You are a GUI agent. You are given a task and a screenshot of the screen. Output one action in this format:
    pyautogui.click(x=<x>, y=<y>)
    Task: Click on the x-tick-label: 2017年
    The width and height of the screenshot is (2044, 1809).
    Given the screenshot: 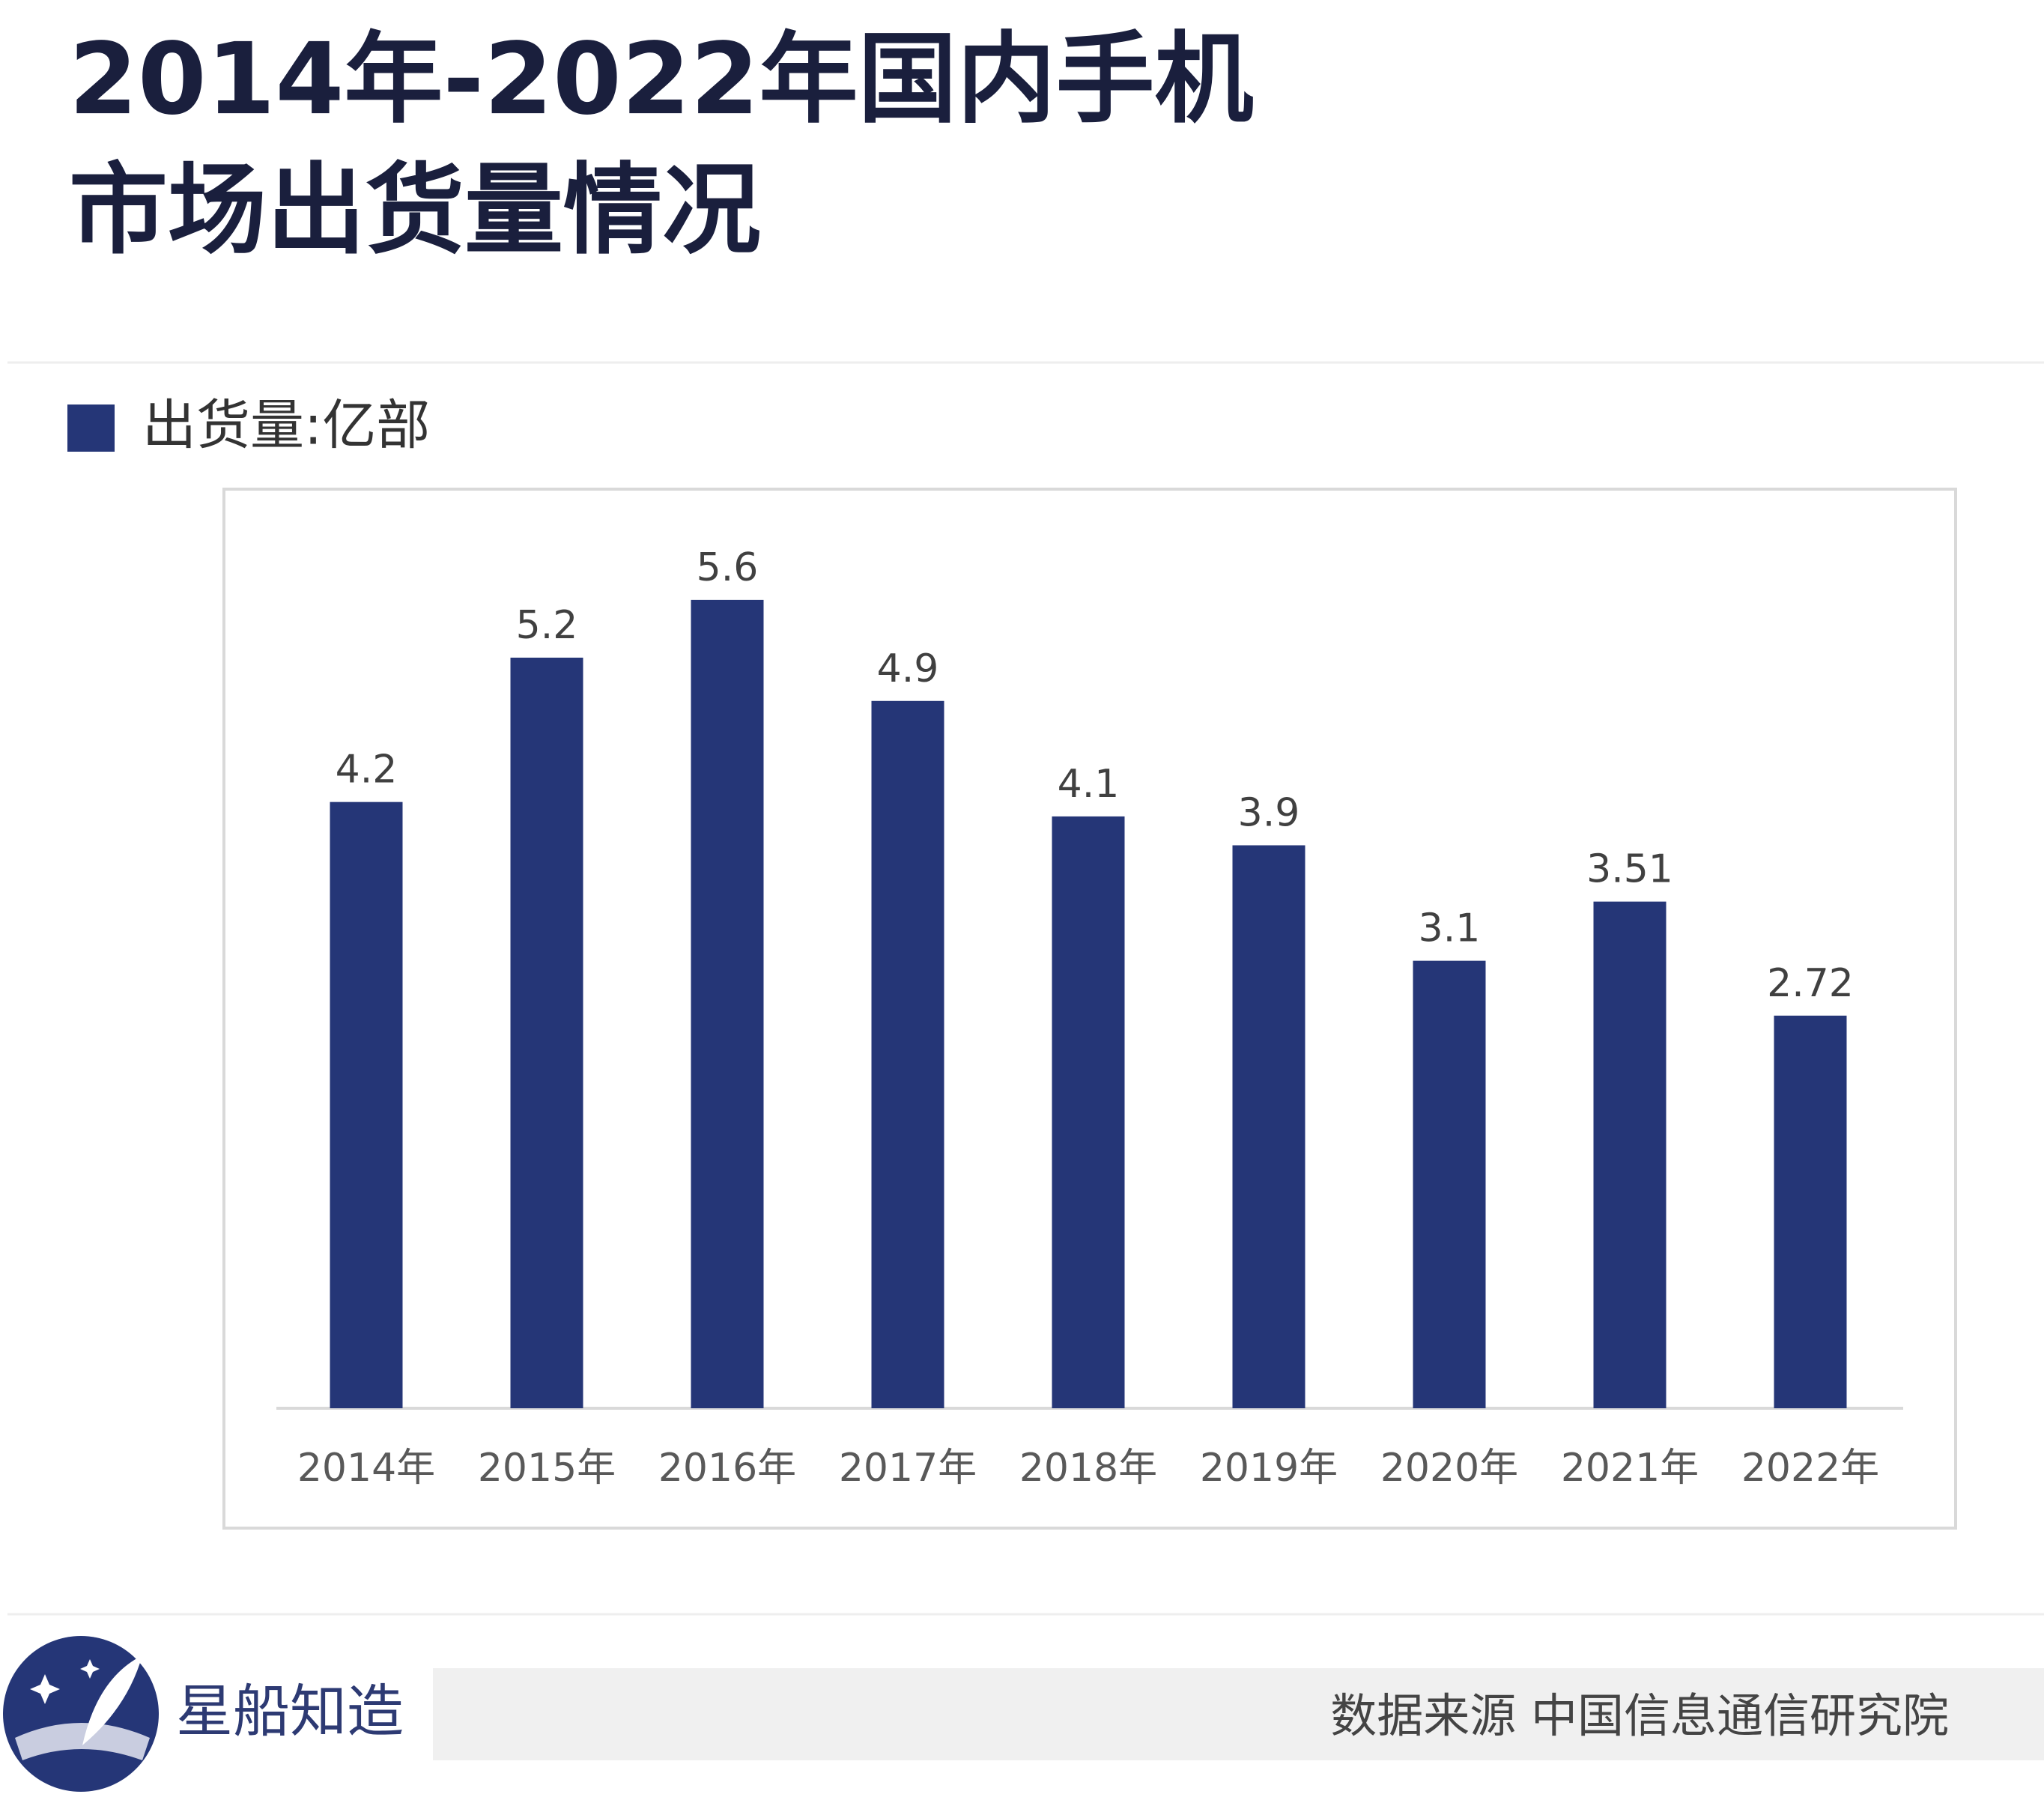 What is the action you would take?
    pyautogui.click(x=908, y=1468)
    